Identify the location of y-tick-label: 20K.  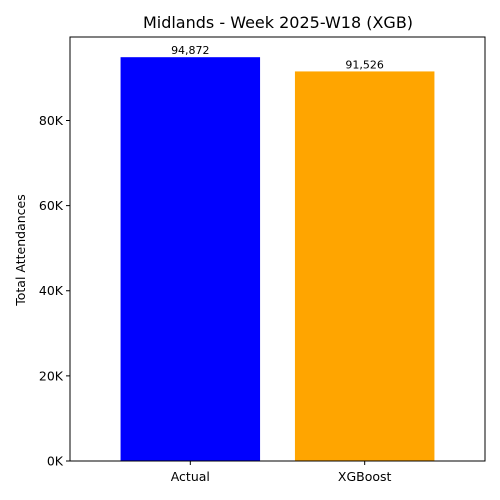
(51, 375).